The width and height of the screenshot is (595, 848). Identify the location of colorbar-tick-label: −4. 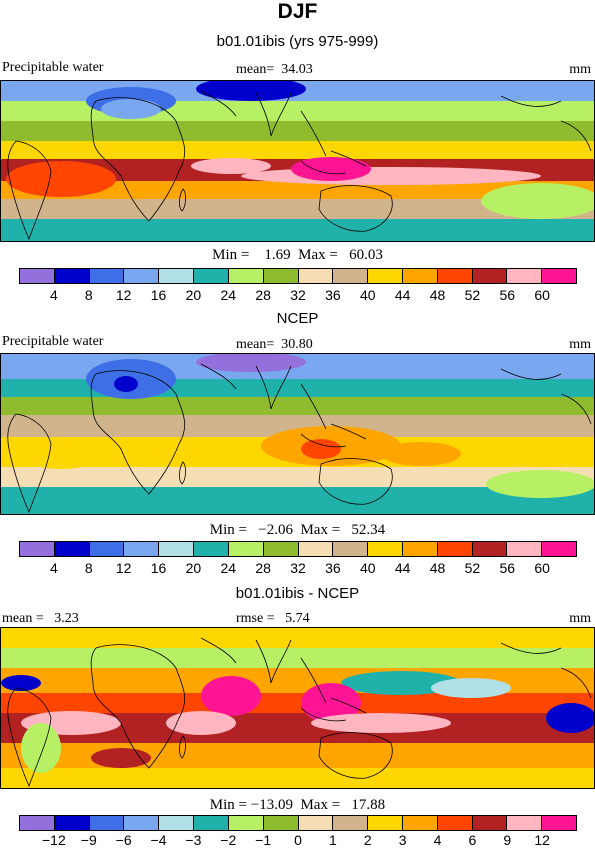
(158, 840).